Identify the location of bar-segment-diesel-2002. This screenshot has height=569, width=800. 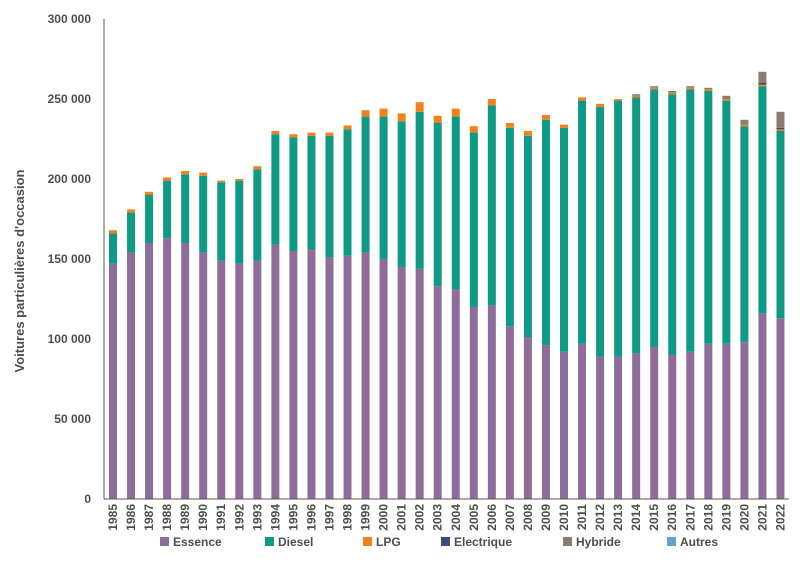
(419, 190).